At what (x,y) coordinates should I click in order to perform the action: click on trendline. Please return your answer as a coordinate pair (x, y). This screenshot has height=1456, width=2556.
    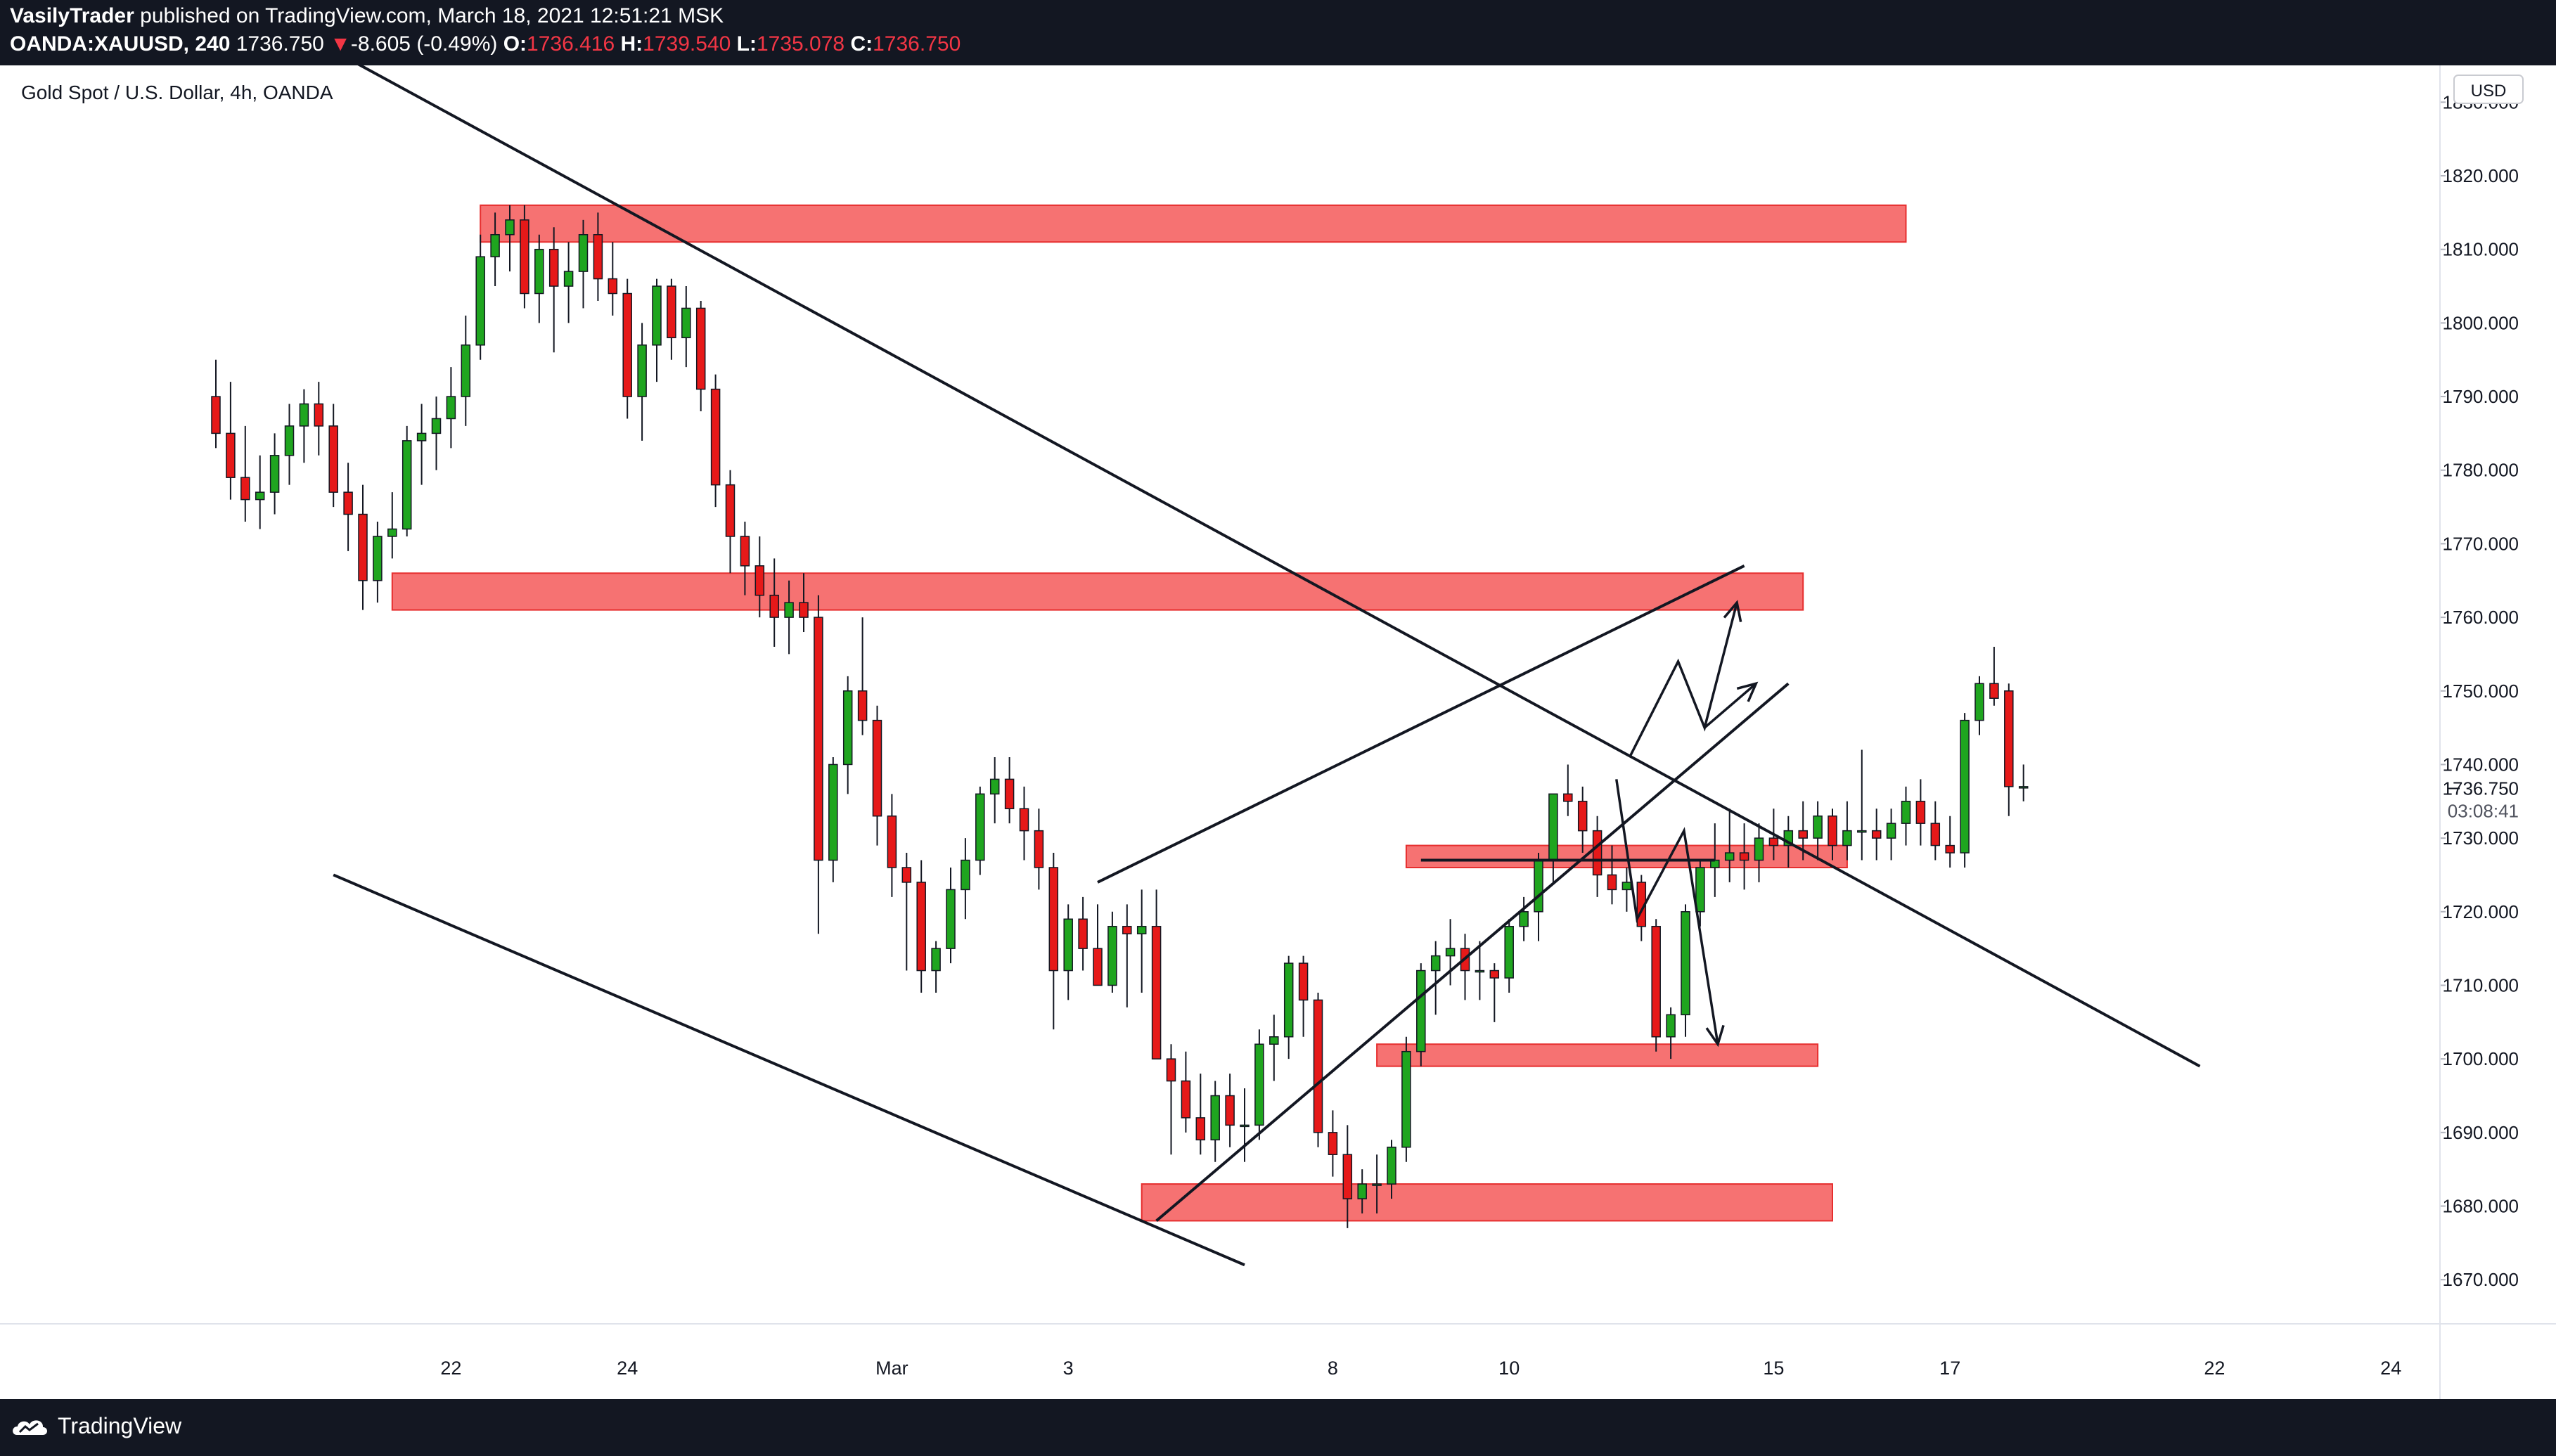
    Looking at the image, I should click on (1421, 725).